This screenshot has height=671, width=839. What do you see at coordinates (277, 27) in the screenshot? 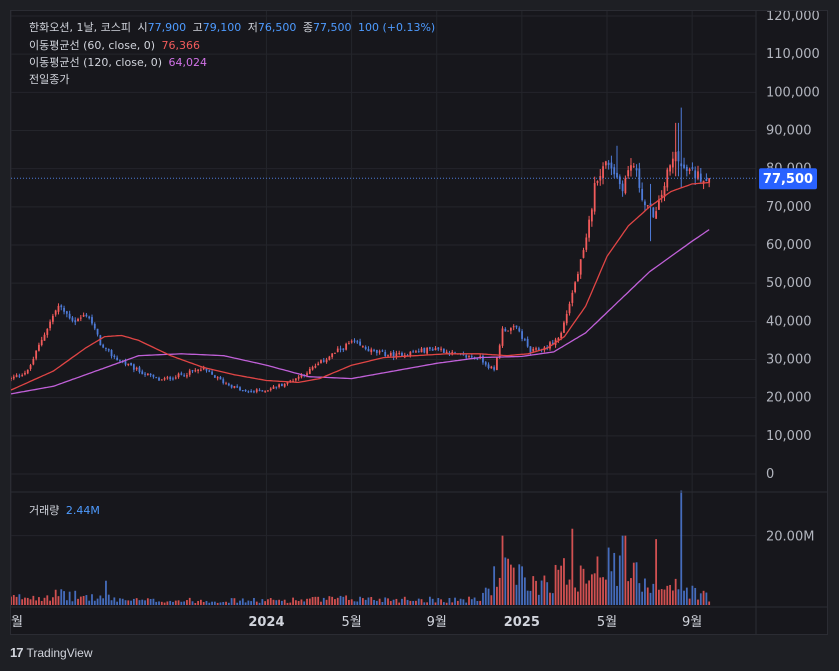
I see `low-value: 76,500` at bounding box center [277, 27].